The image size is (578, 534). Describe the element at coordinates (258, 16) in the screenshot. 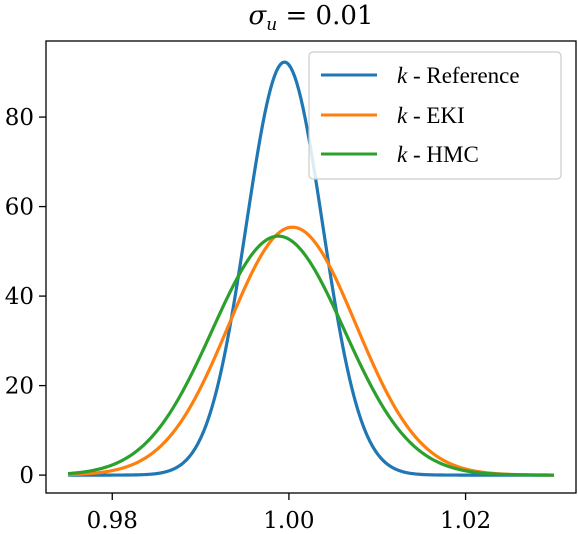

I see `title-symbol: σ` at that location.